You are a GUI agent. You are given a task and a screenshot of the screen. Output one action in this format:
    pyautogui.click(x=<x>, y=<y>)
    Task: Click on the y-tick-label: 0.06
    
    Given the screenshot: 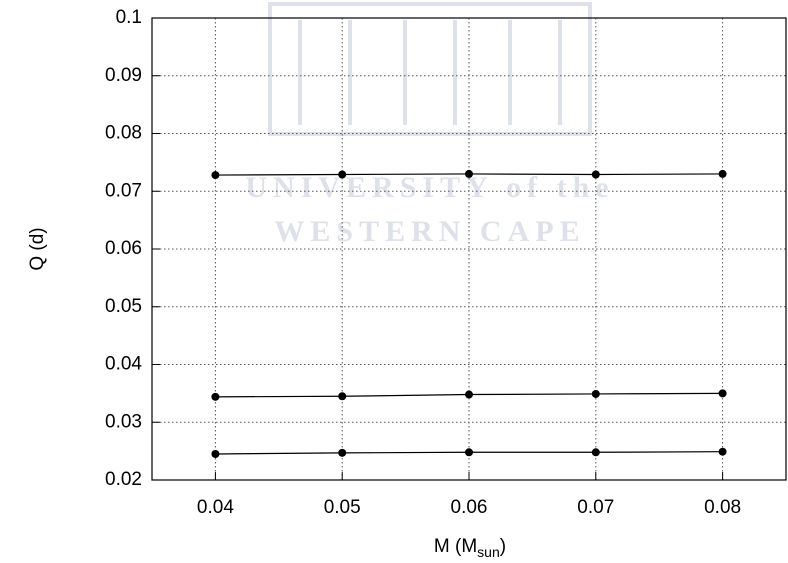 What is the action you would take?
    pyautogui.click(x=123, y=248)
    